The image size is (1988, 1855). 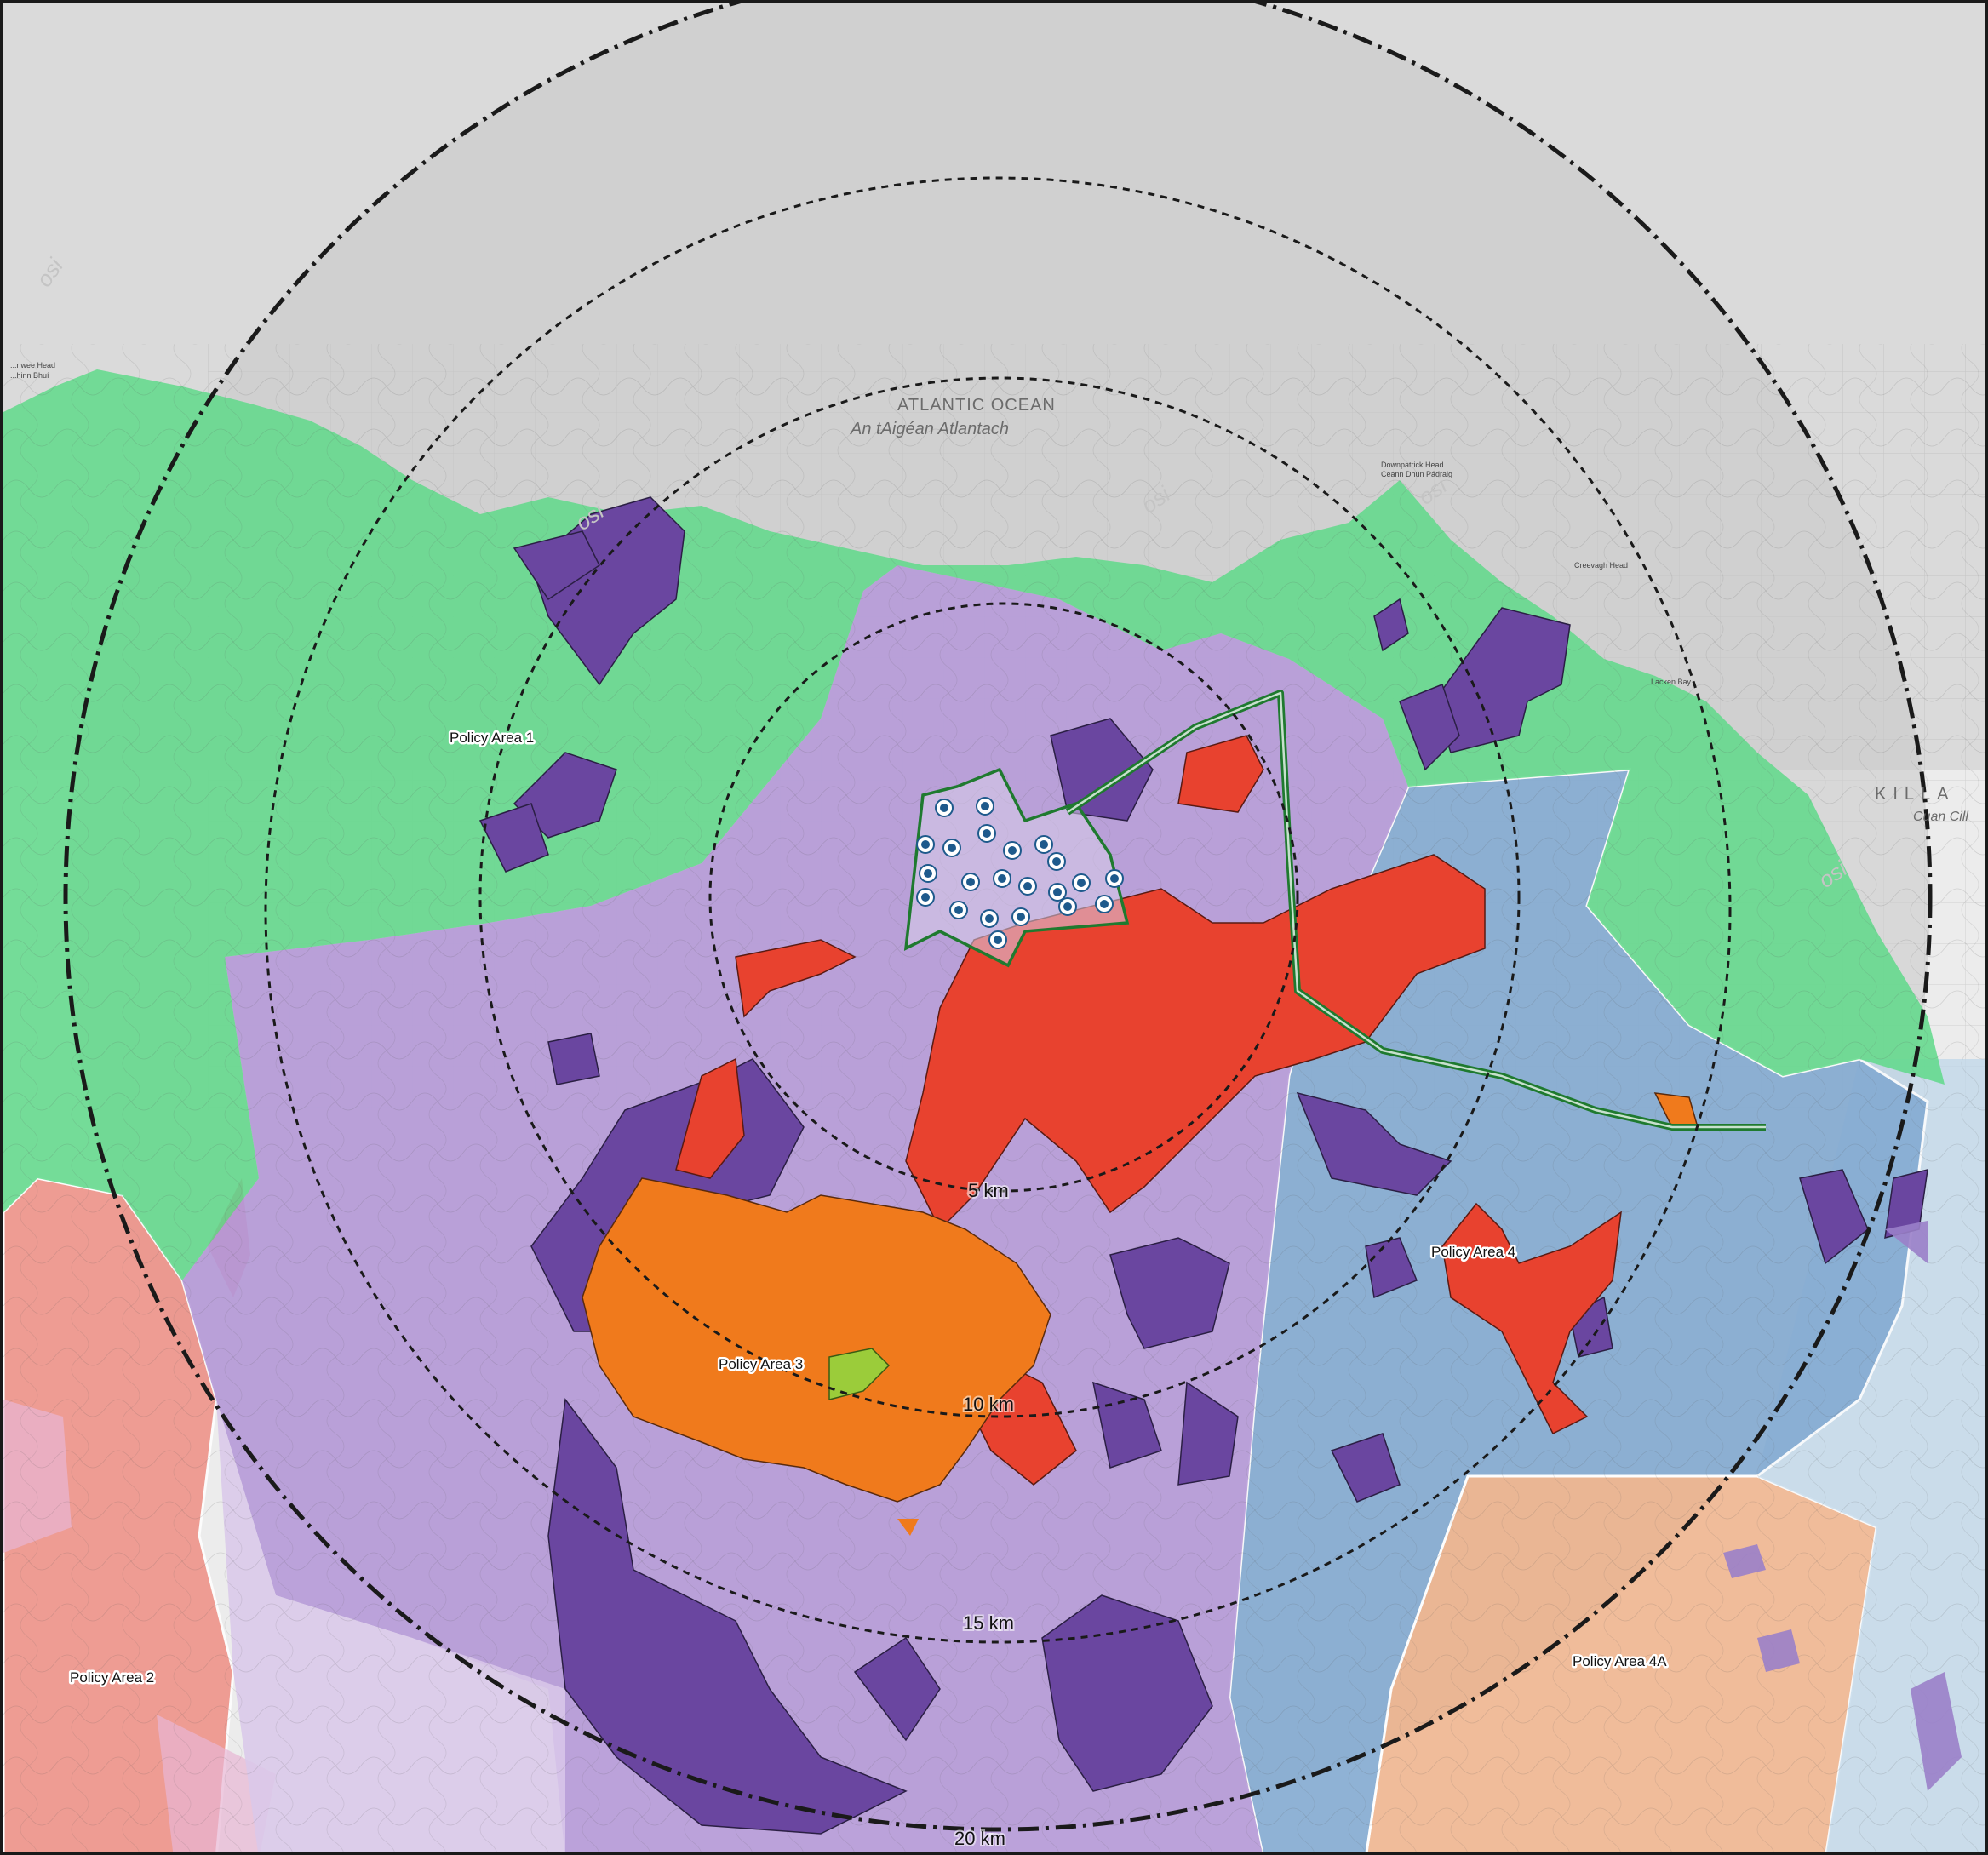 What do you see at coordinates (1601, 565) in the screenshot?
I see `coast-label: Creevagh Head` at bounding box center [1601, 565].